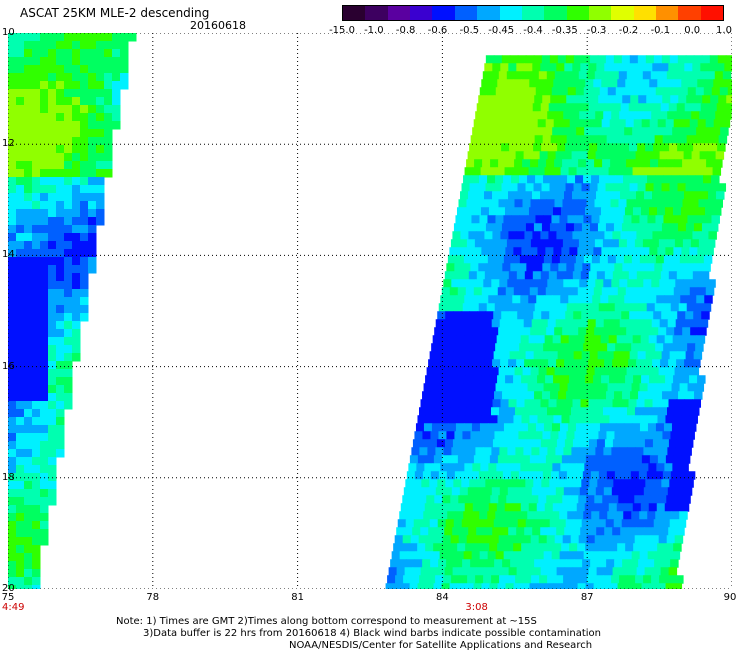 Image resolution: width=740 pixels, height=652 pixels. What do you see at coordinates (115, 13) in the screenshot?
I see `map-title: ASCAT 25KM MLE-2 descending` at bounding box center [115, 13].